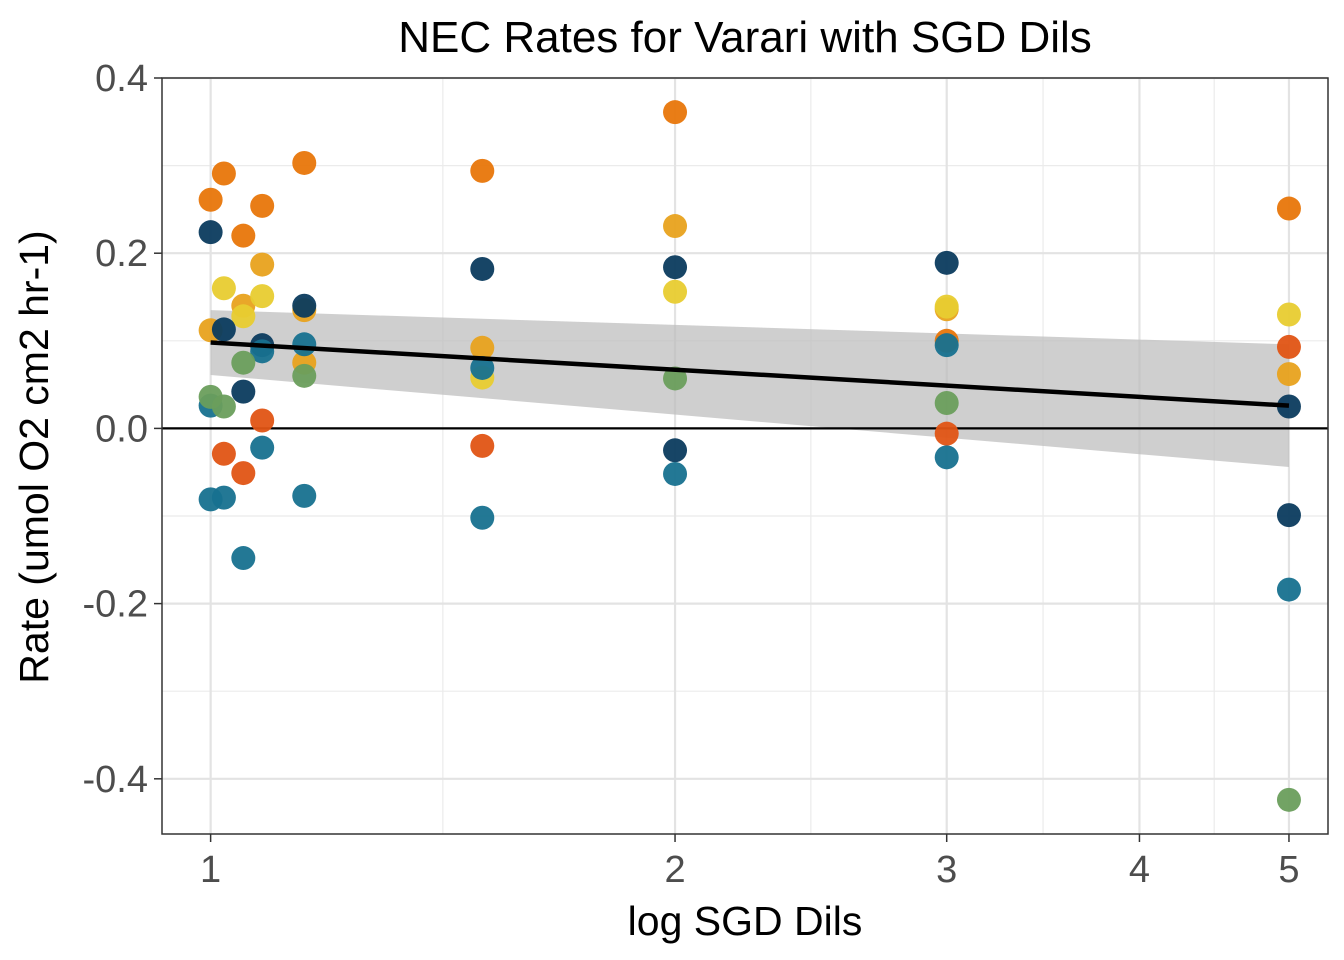 The width and height of the screenshot is (1344, 960). I want to click on x-axis-ticks: 1 2 3 4 5, so click(750, 862).